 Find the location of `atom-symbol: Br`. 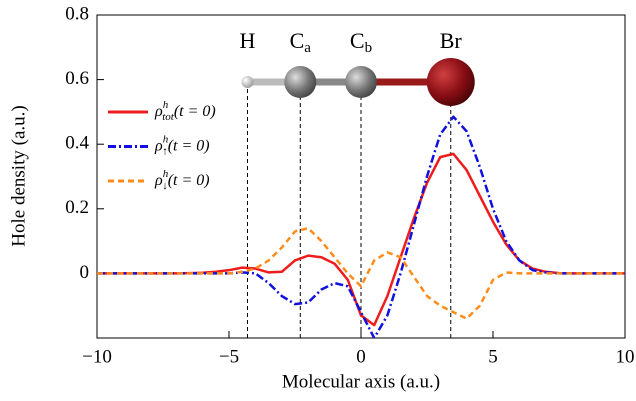

atom-symbol: Br is located at coordinates (451, 40).